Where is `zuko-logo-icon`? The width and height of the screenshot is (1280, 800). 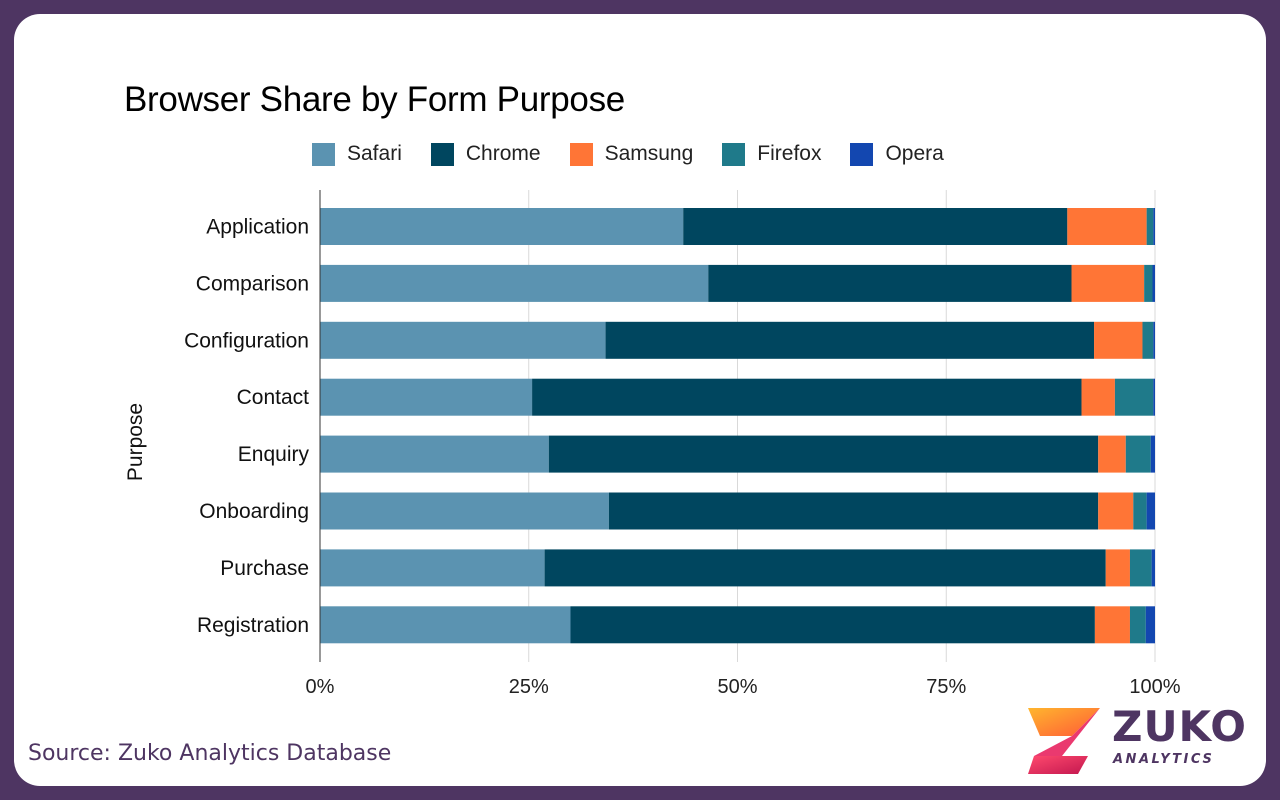
zuko-logo-icon is located at coordinates (1064, 741).